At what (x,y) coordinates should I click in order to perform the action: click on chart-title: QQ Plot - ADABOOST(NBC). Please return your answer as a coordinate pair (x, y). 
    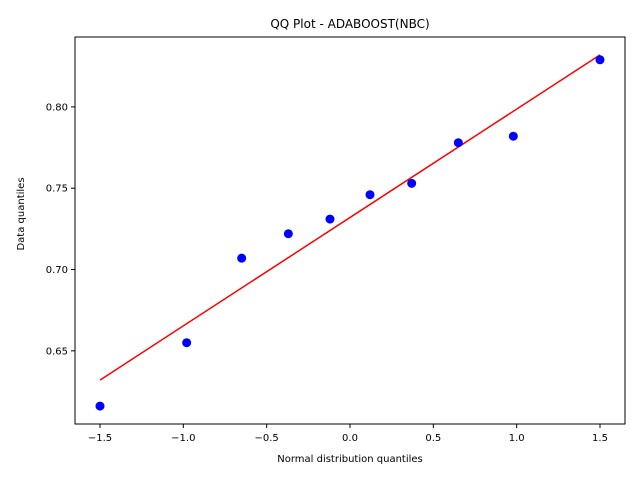
    Looking at the image, I should click on (349, 24).